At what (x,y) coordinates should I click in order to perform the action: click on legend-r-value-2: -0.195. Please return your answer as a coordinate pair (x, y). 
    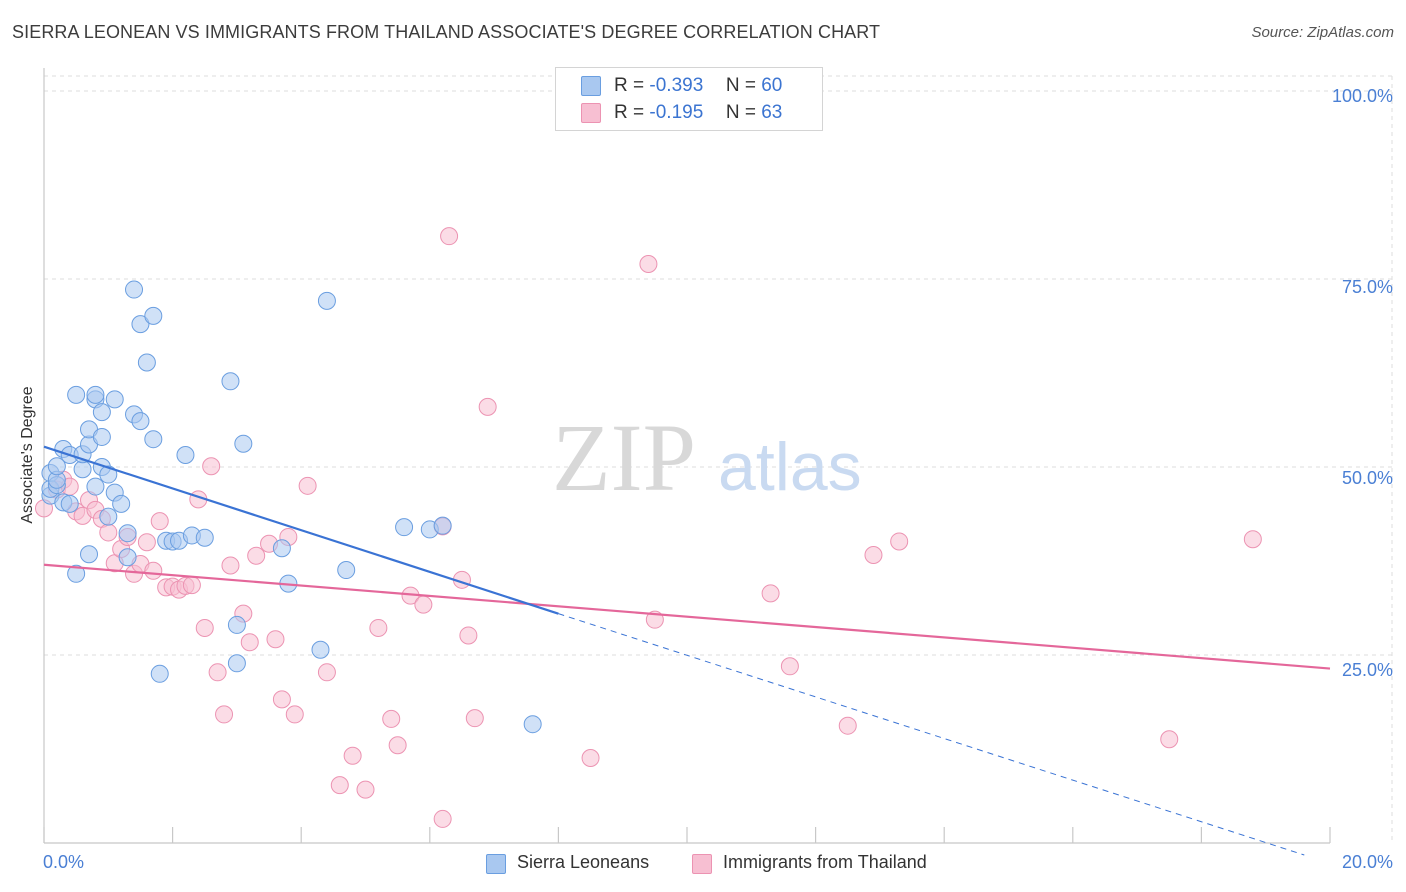
    Looking at the image, I should click on (676, 112).